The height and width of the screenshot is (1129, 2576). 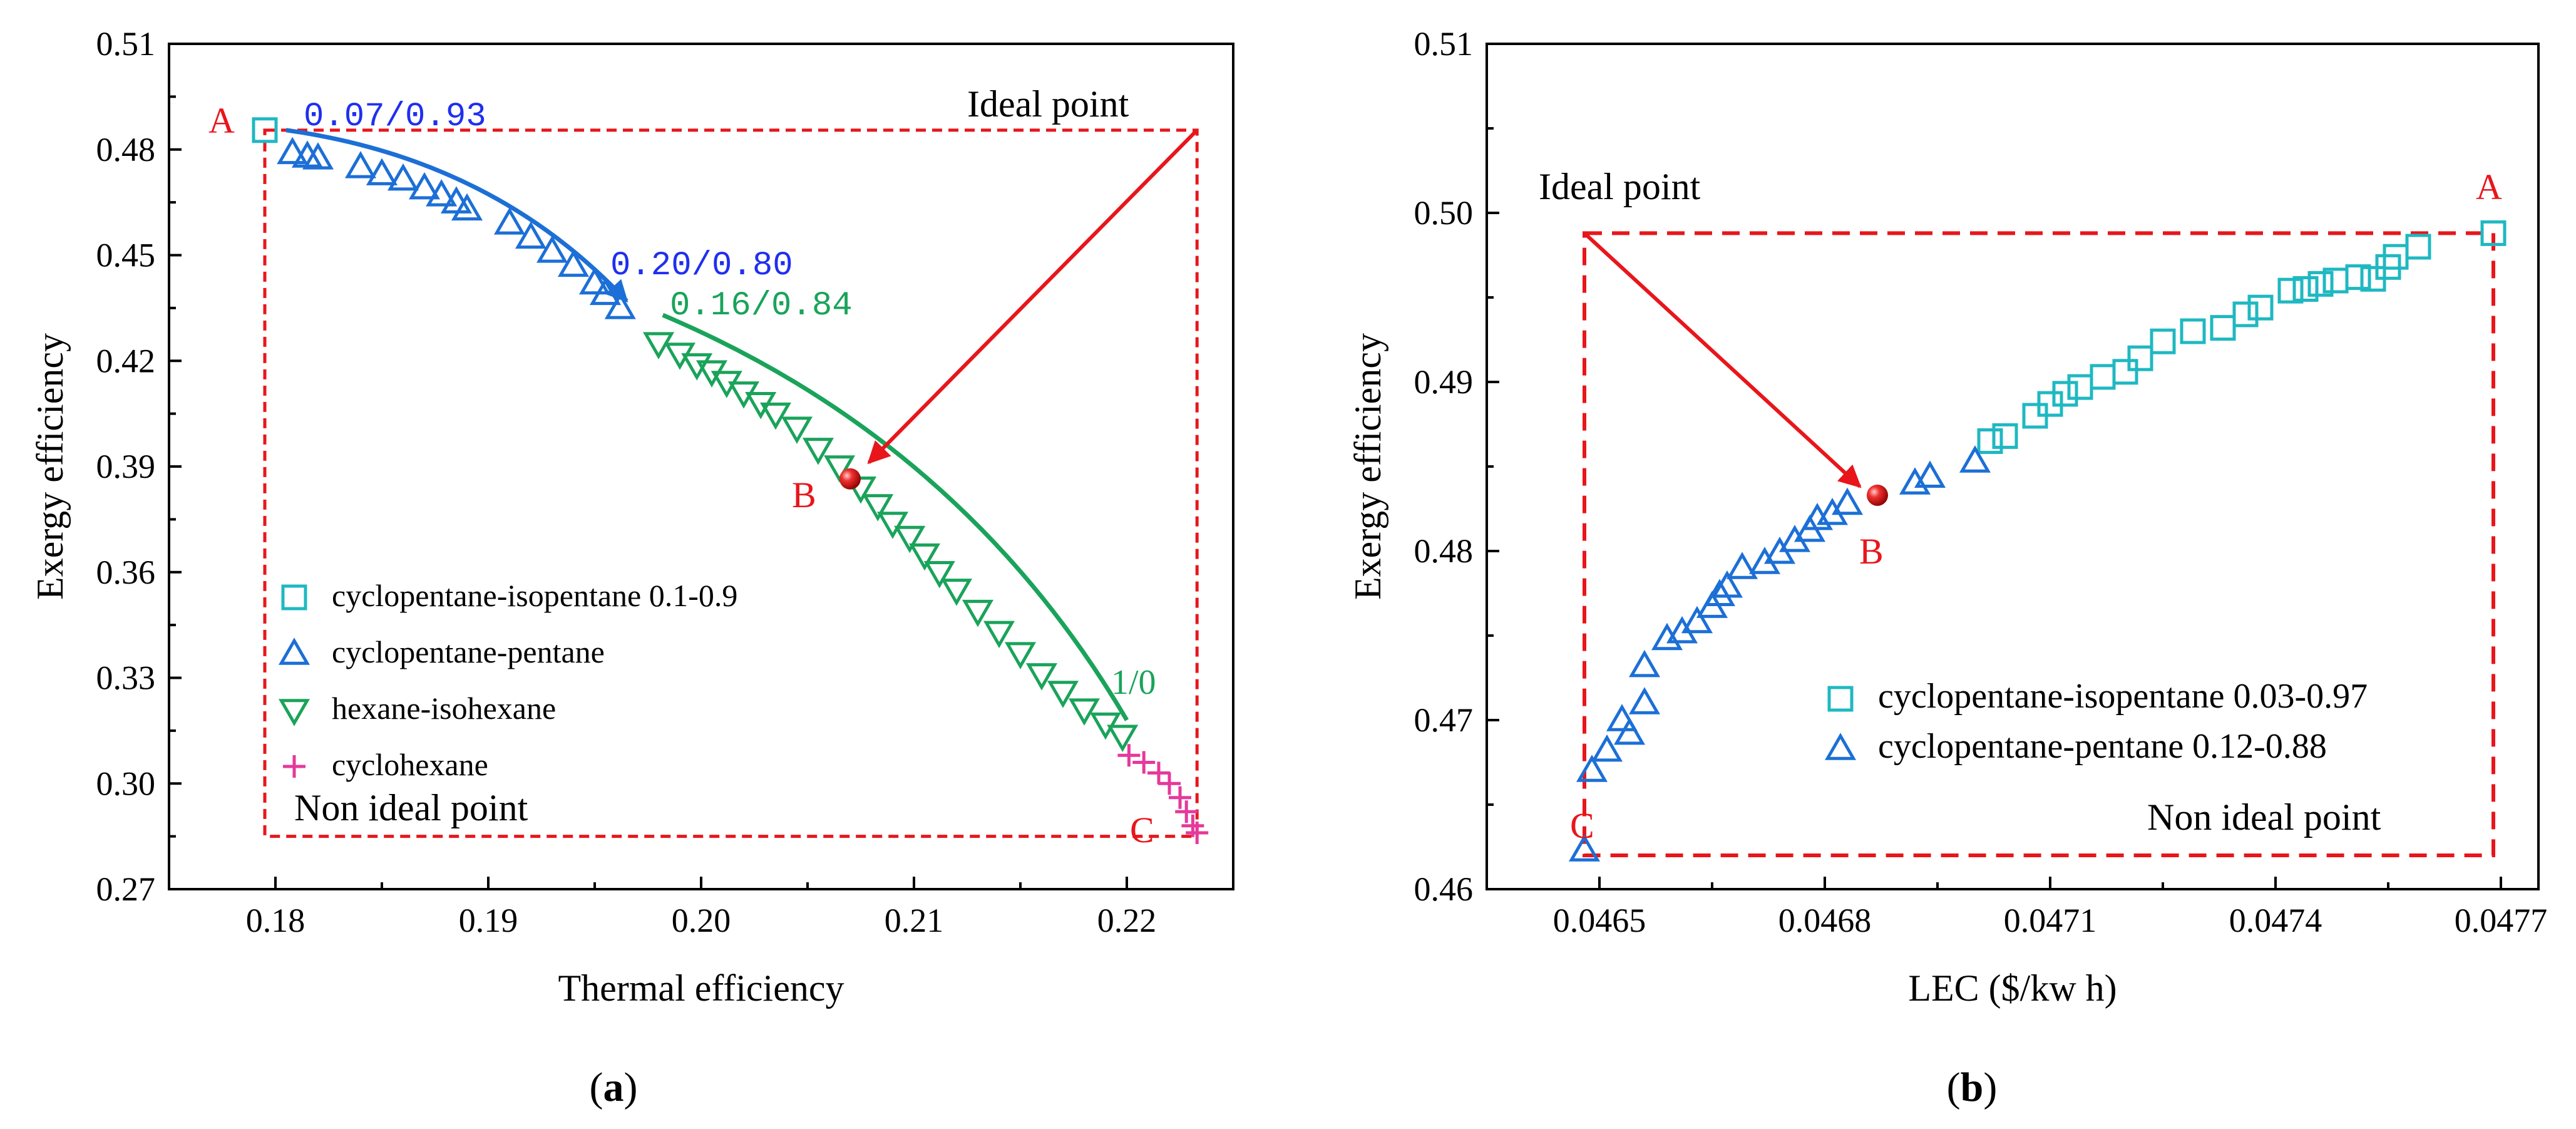 I want to click on trend-arc, so click(x=457, y=215).